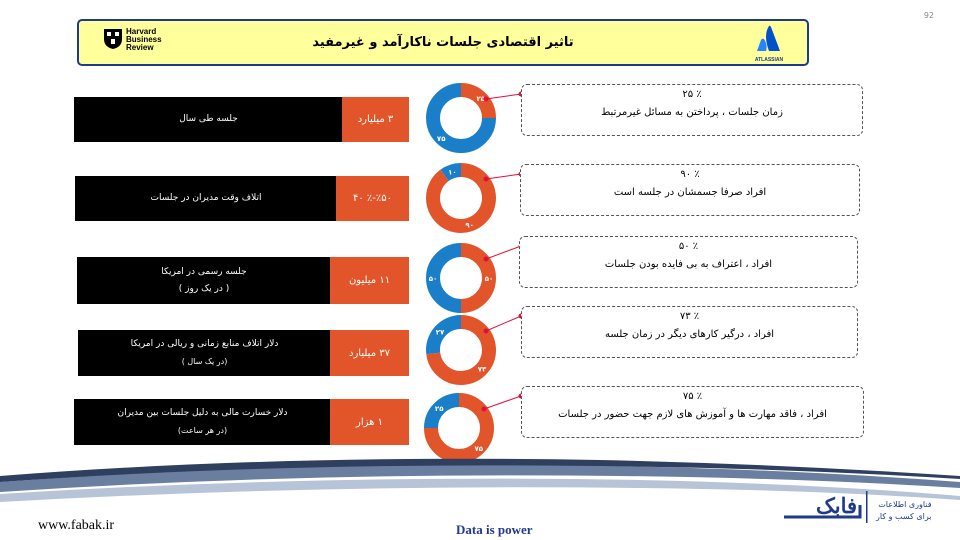 The width and height of the screenshot is (960, 540). Describe the element at coordinates (489, 279) in the screenshot. I see `donut-label-orange: ۵۰` at that location.